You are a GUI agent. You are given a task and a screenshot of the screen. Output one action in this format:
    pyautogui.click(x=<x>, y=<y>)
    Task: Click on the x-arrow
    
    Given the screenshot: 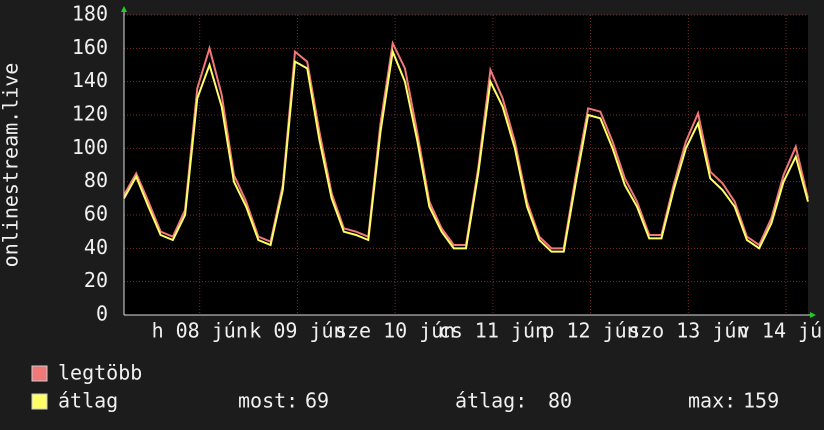 What is the action you would take?
    pyautogui.click(x=813, y=315)
    